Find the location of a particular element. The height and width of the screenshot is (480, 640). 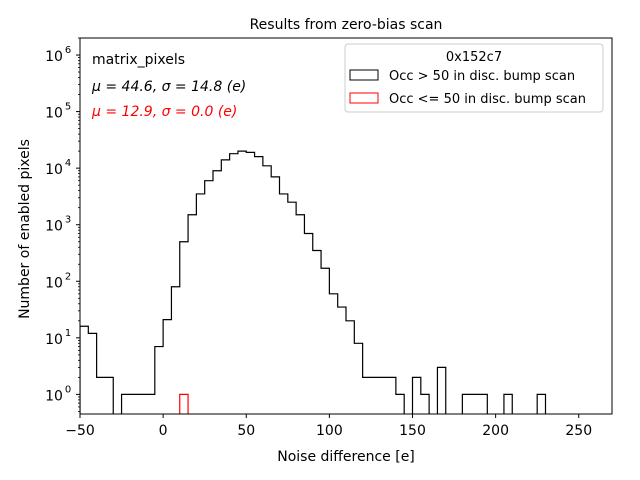

annotation-stats-main: μ = 44.6, σ = 14.8 (e) is located at coordinates (168, 87).